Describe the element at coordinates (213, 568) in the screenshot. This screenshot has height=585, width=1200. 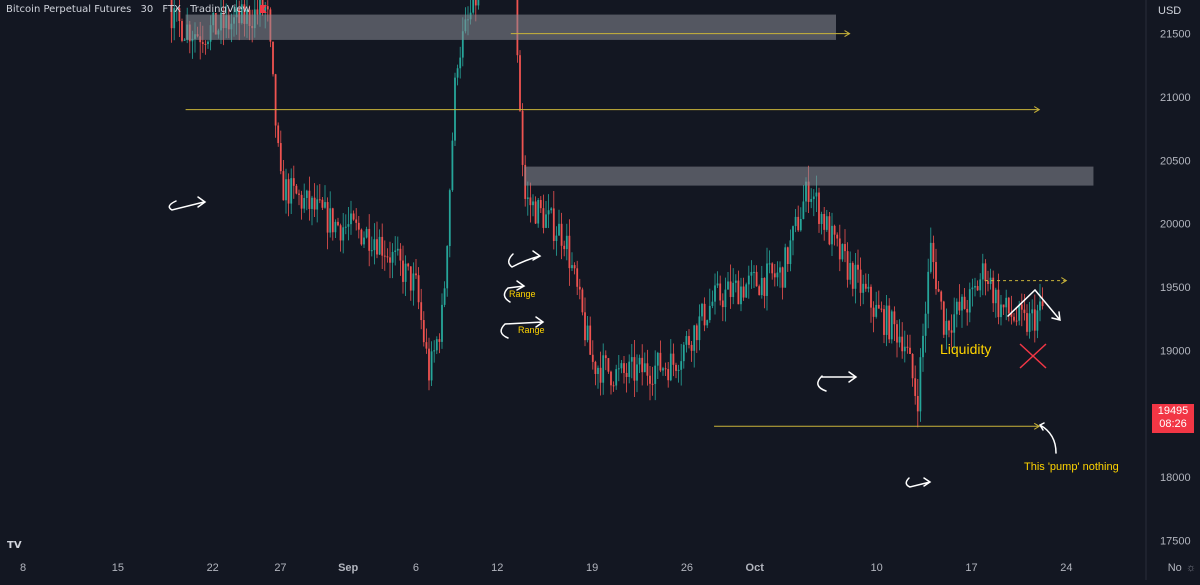
I see `time-tick-label: 22` at that location.